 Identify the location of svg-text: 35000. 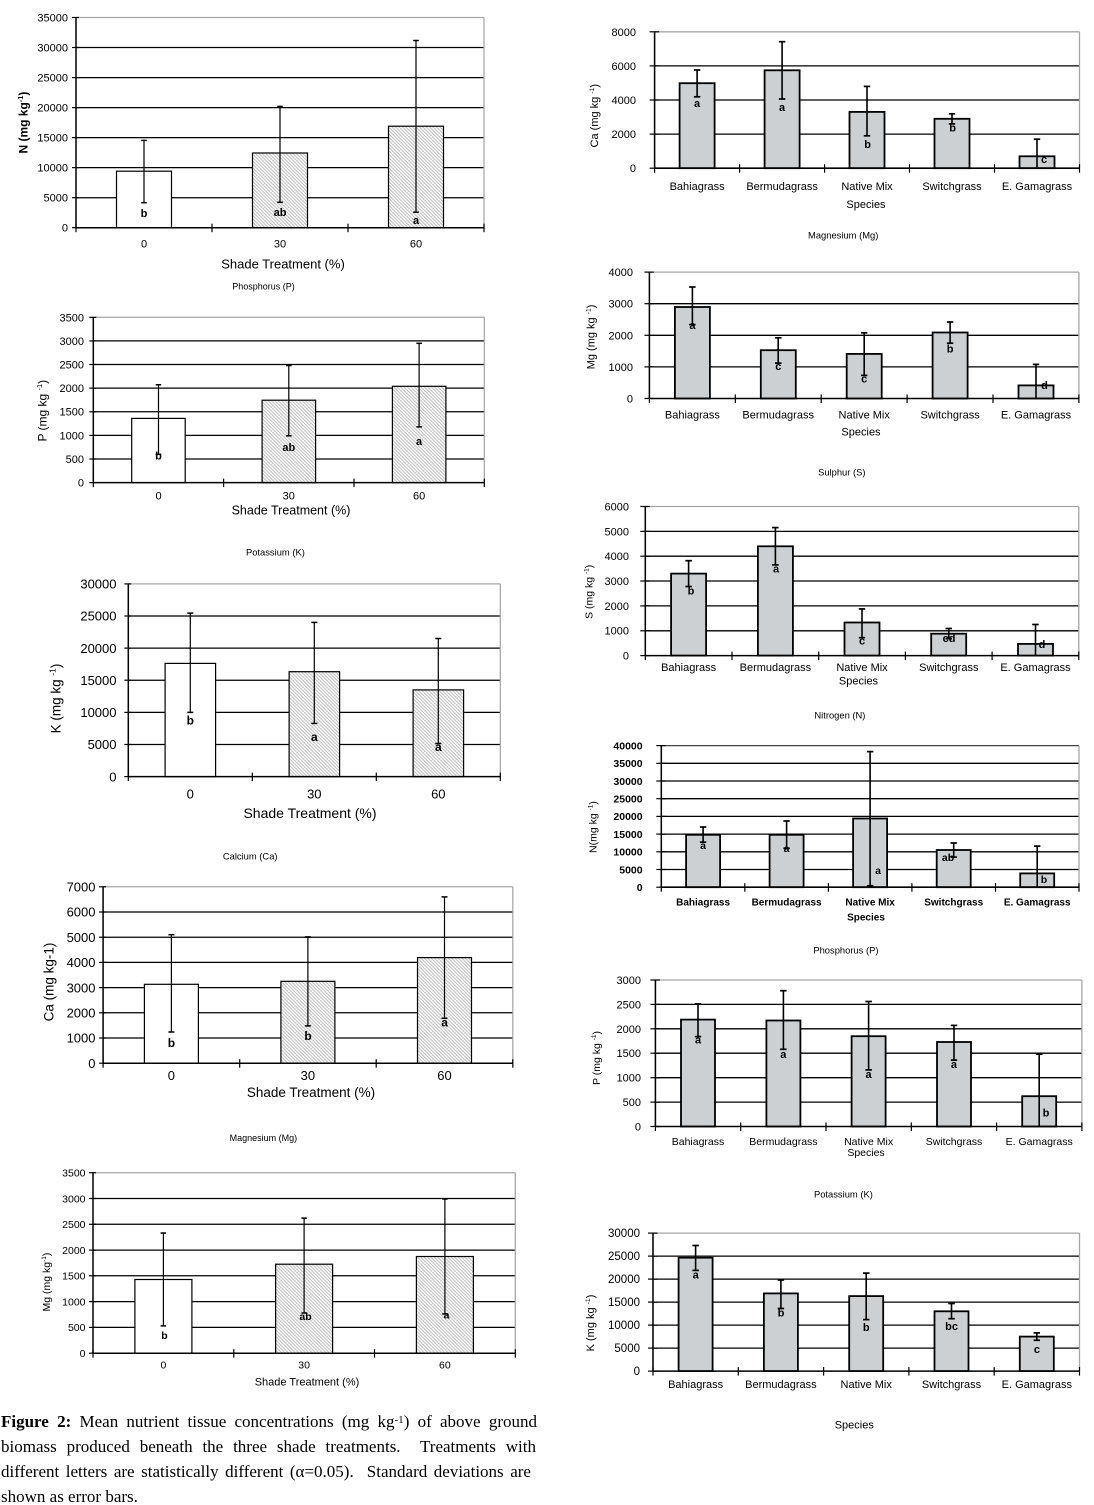
(52, 19).